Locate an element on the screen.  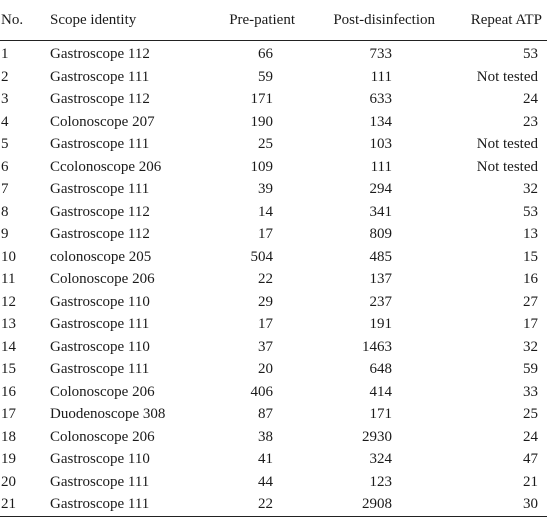
cell-repeat-atp: 13 is located at coordinates (530, 234).